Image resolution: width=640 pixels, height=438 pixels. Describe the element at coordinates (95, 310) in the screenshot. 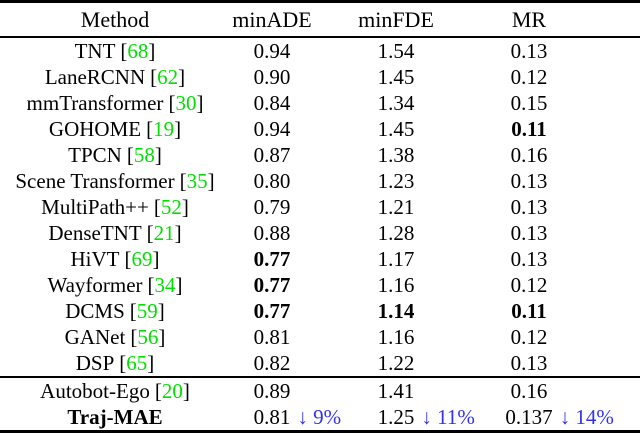

I see `method-name: DCMS` at that location.